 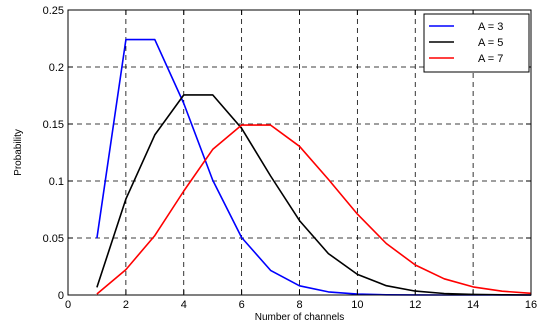 I want to click on y-axis-label: Probability, so click(x=18, y=152).